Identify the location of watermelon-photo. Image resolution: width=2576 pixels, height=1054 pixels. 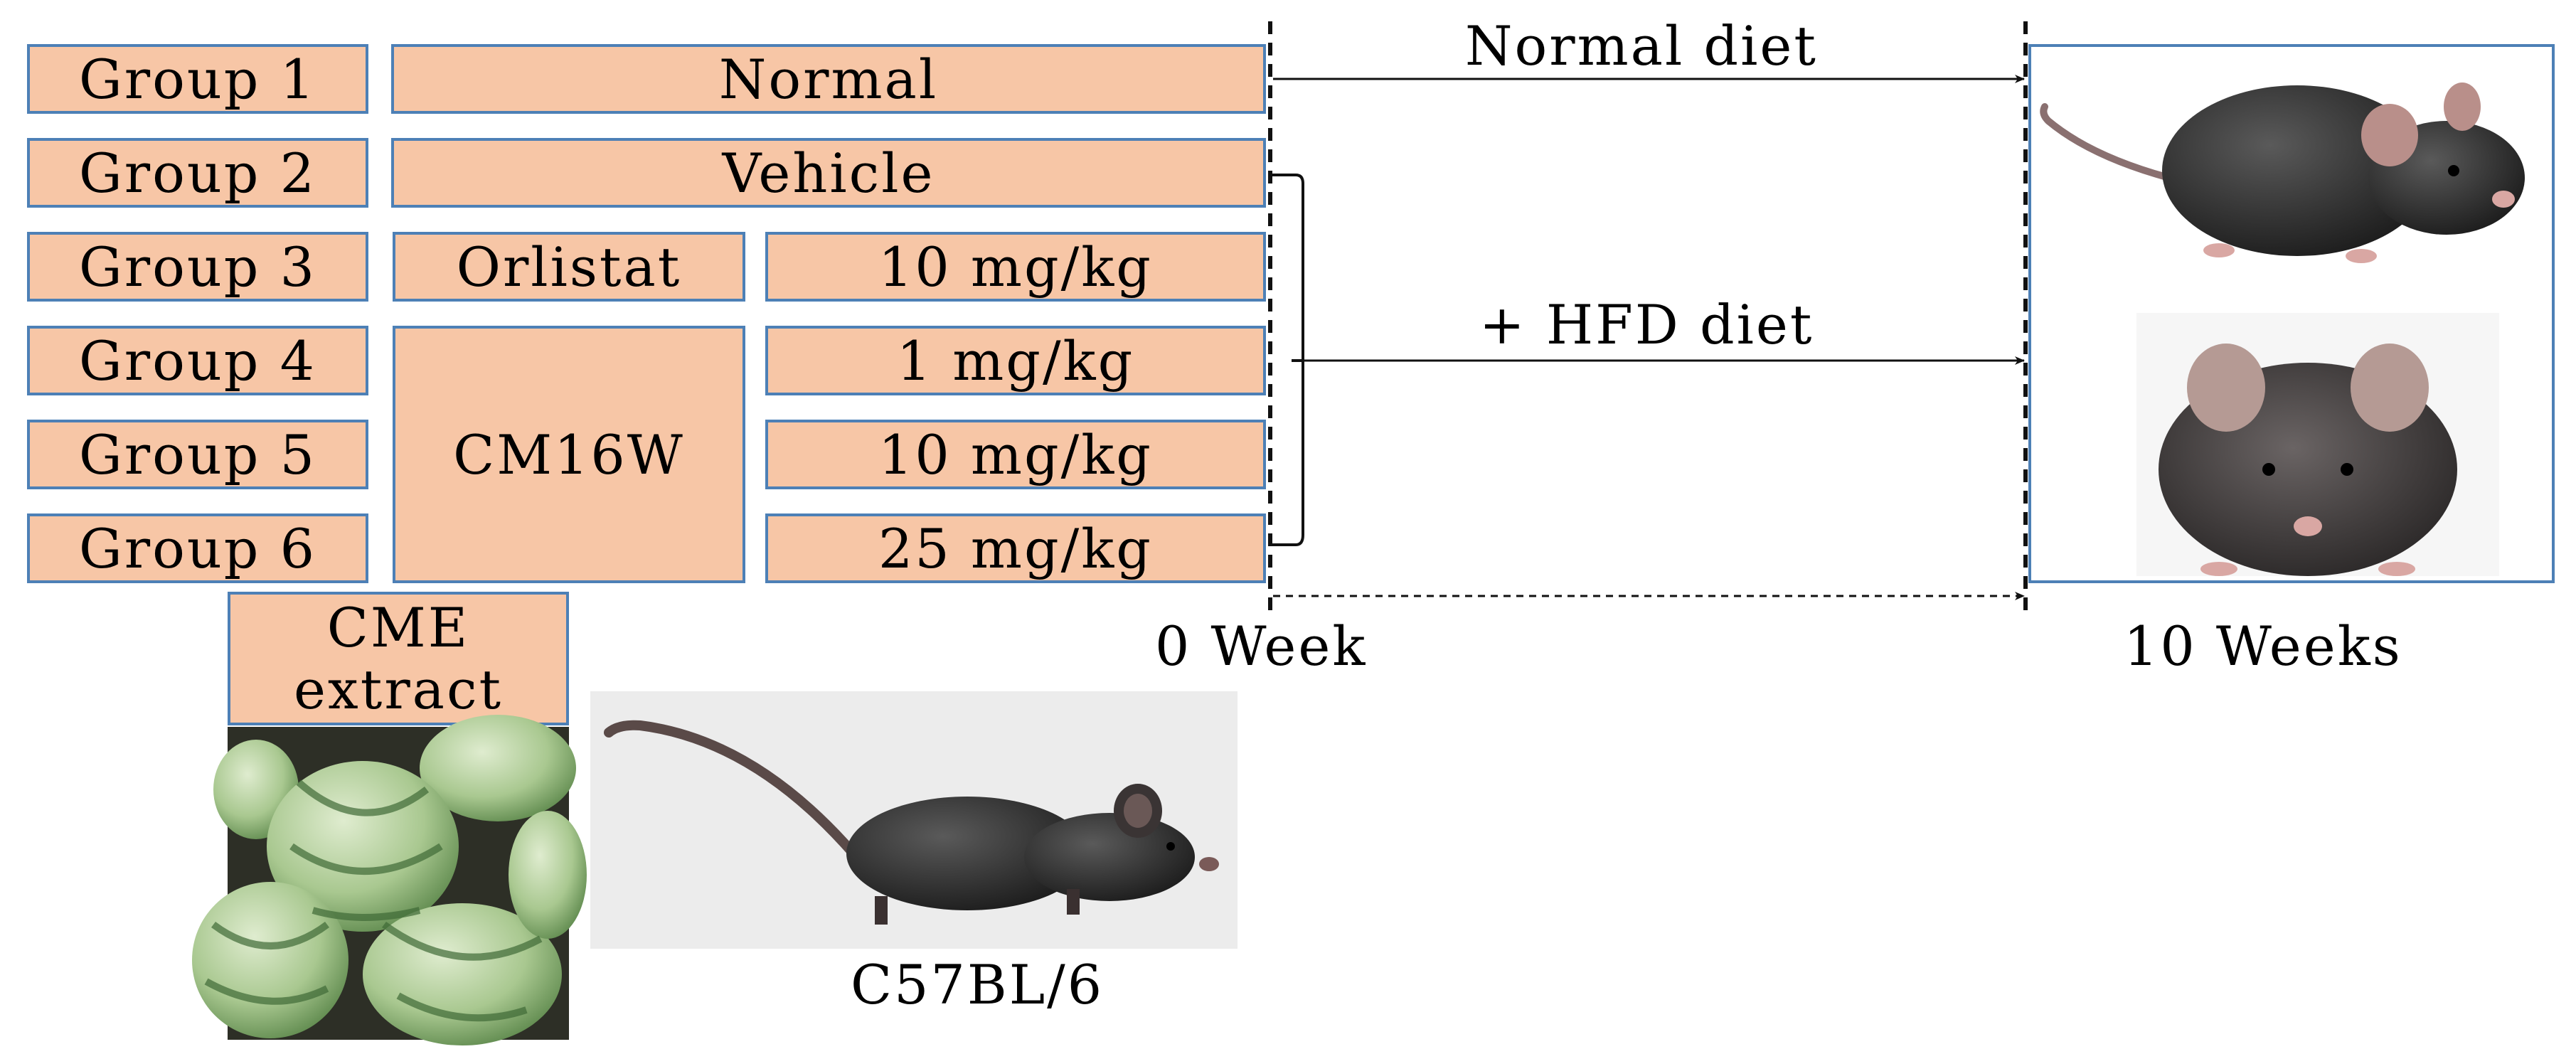
(389, 880).